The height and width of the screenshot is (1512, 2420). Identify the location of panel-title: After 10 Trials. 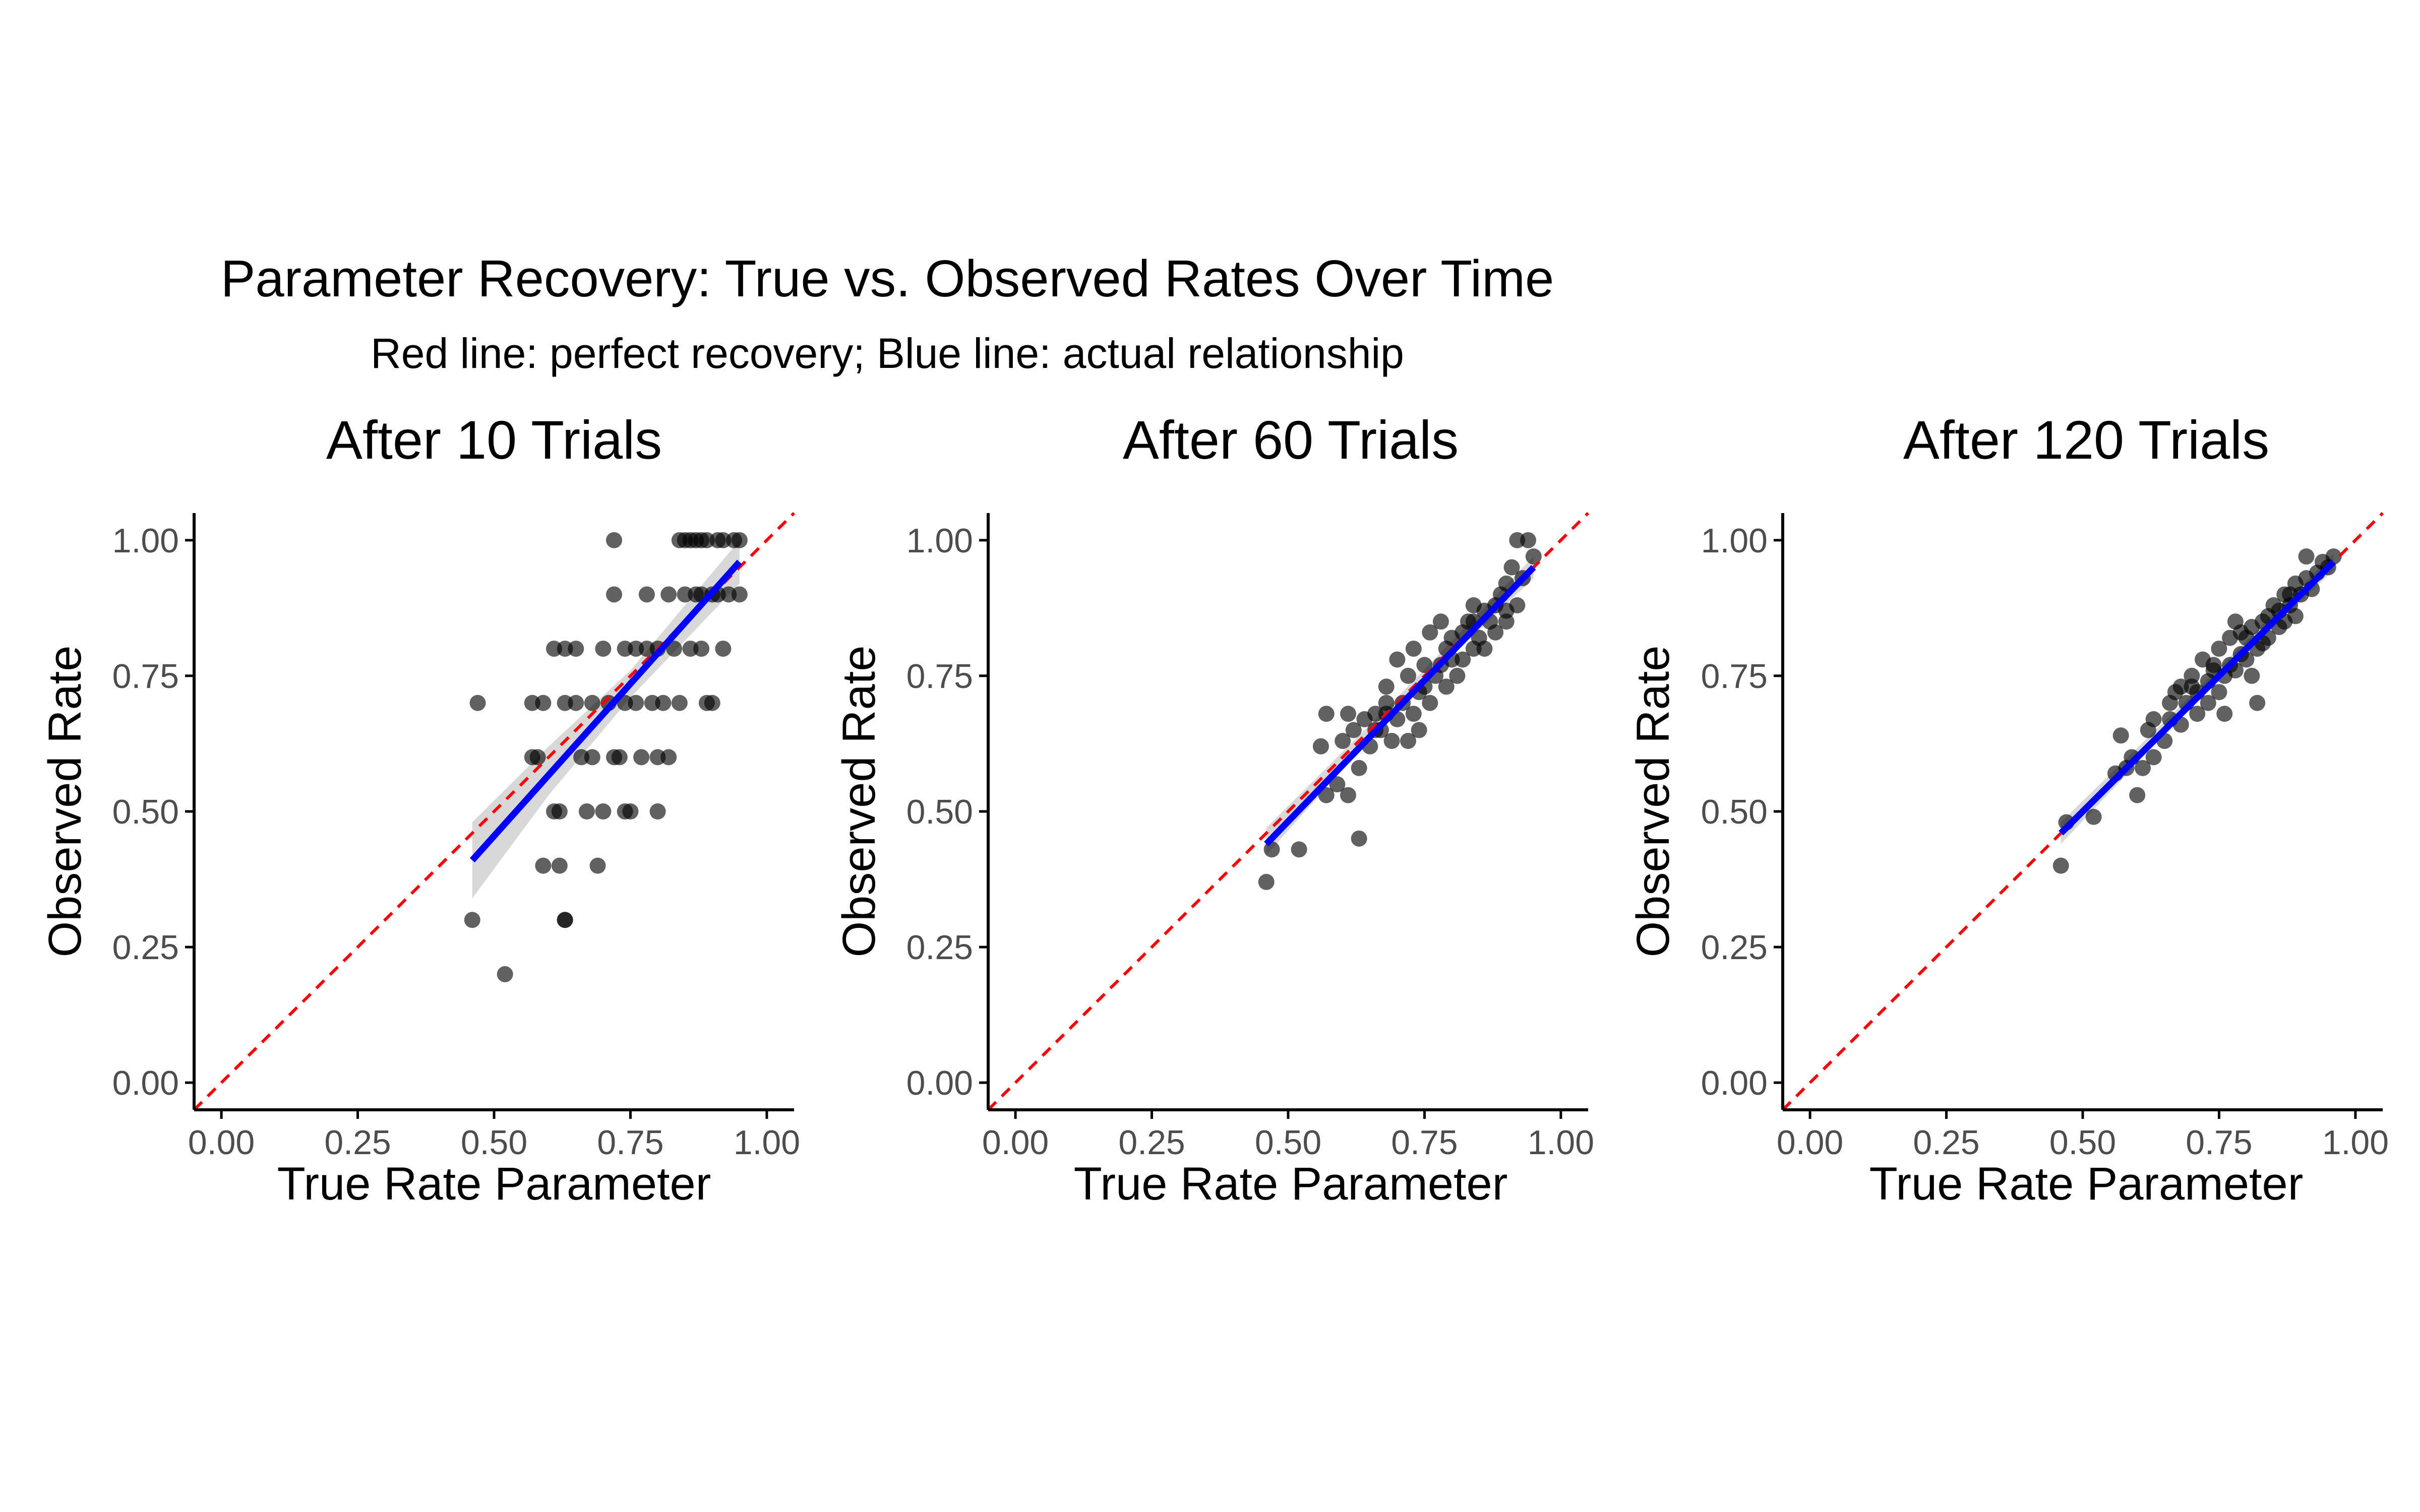
(494, 439).